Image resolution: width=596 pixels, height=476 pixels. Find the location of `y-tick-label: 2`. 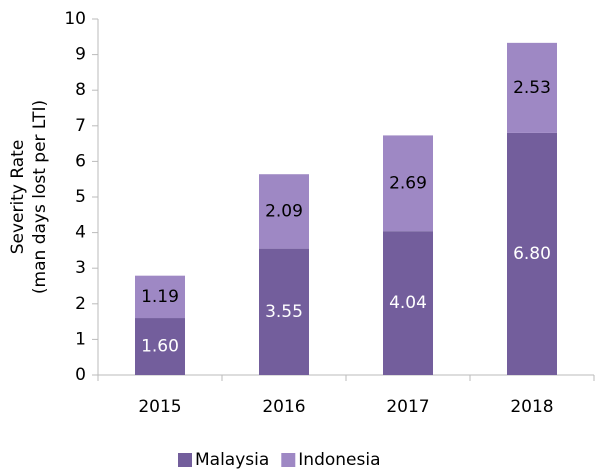

y-tick-label: 2 is located at coordinates (80, 304).